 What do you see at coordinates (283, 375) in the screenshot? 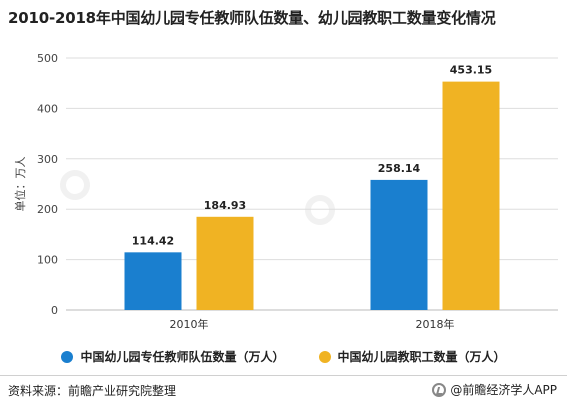
I see `footer-divider` at bounding box center [283, 375].